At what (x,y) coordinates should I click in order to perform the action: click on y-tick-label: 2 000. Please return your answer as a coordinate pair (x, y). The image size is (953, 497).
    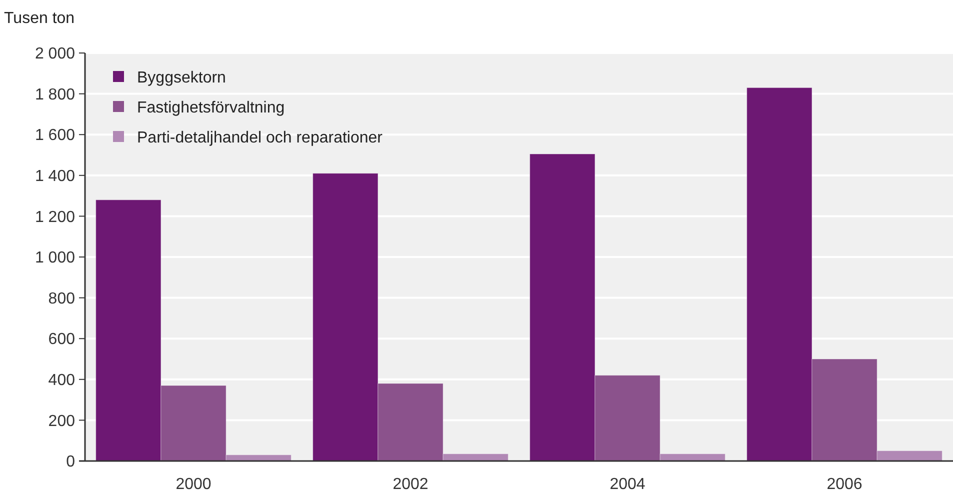
    Looking at the image, I should click on (55, 54).